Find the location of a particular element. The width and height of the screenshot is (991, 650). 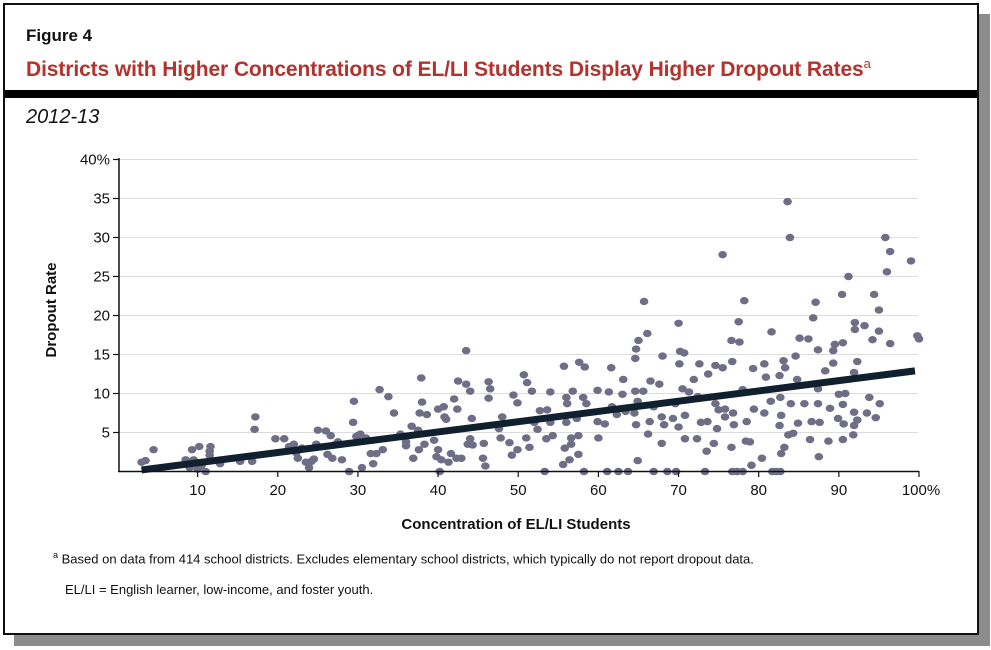

x-tick-label: 90 is located at coordinates (839, 490).